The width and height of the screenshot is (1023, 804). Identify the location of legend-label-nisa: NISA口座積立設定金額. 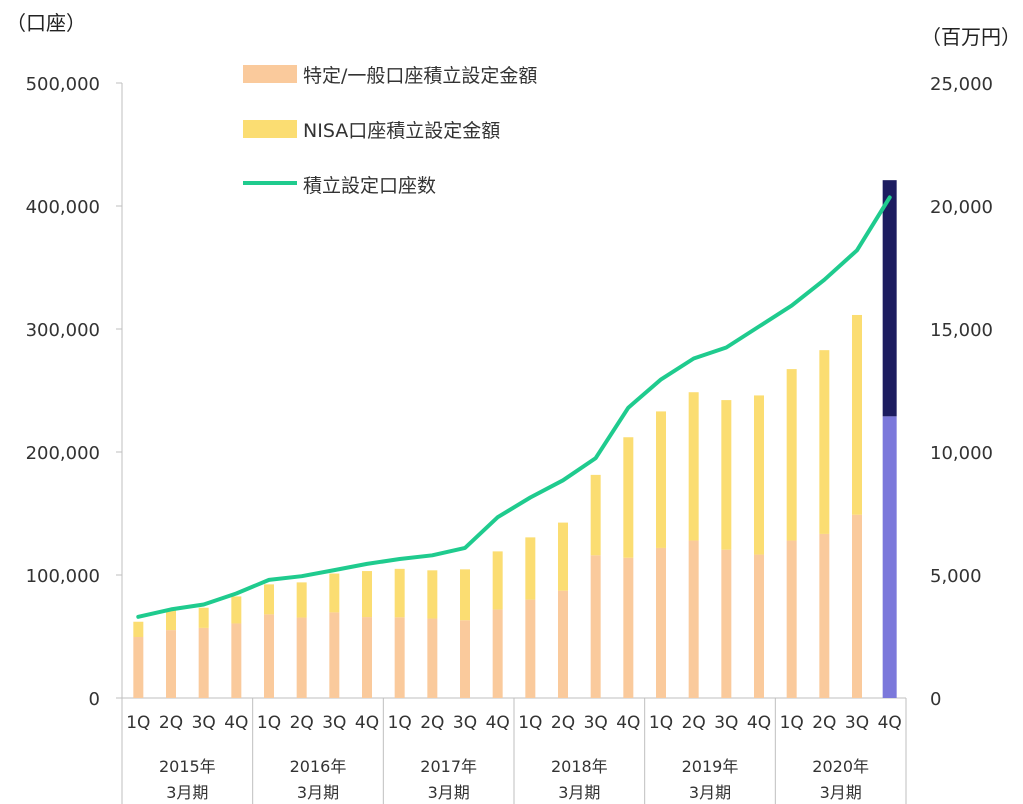
(401, 131).